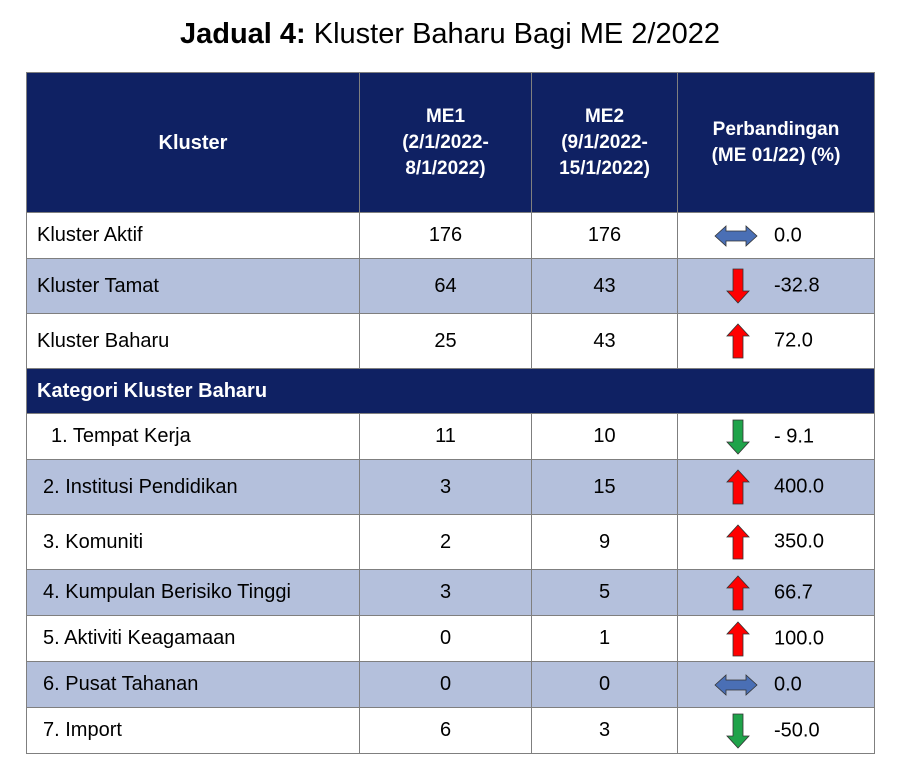 The width and height of the screenshot is (900, 773). Describe the element at coordinates (604, 684) in the screenshot. I see `row-me2: 0` at that location.